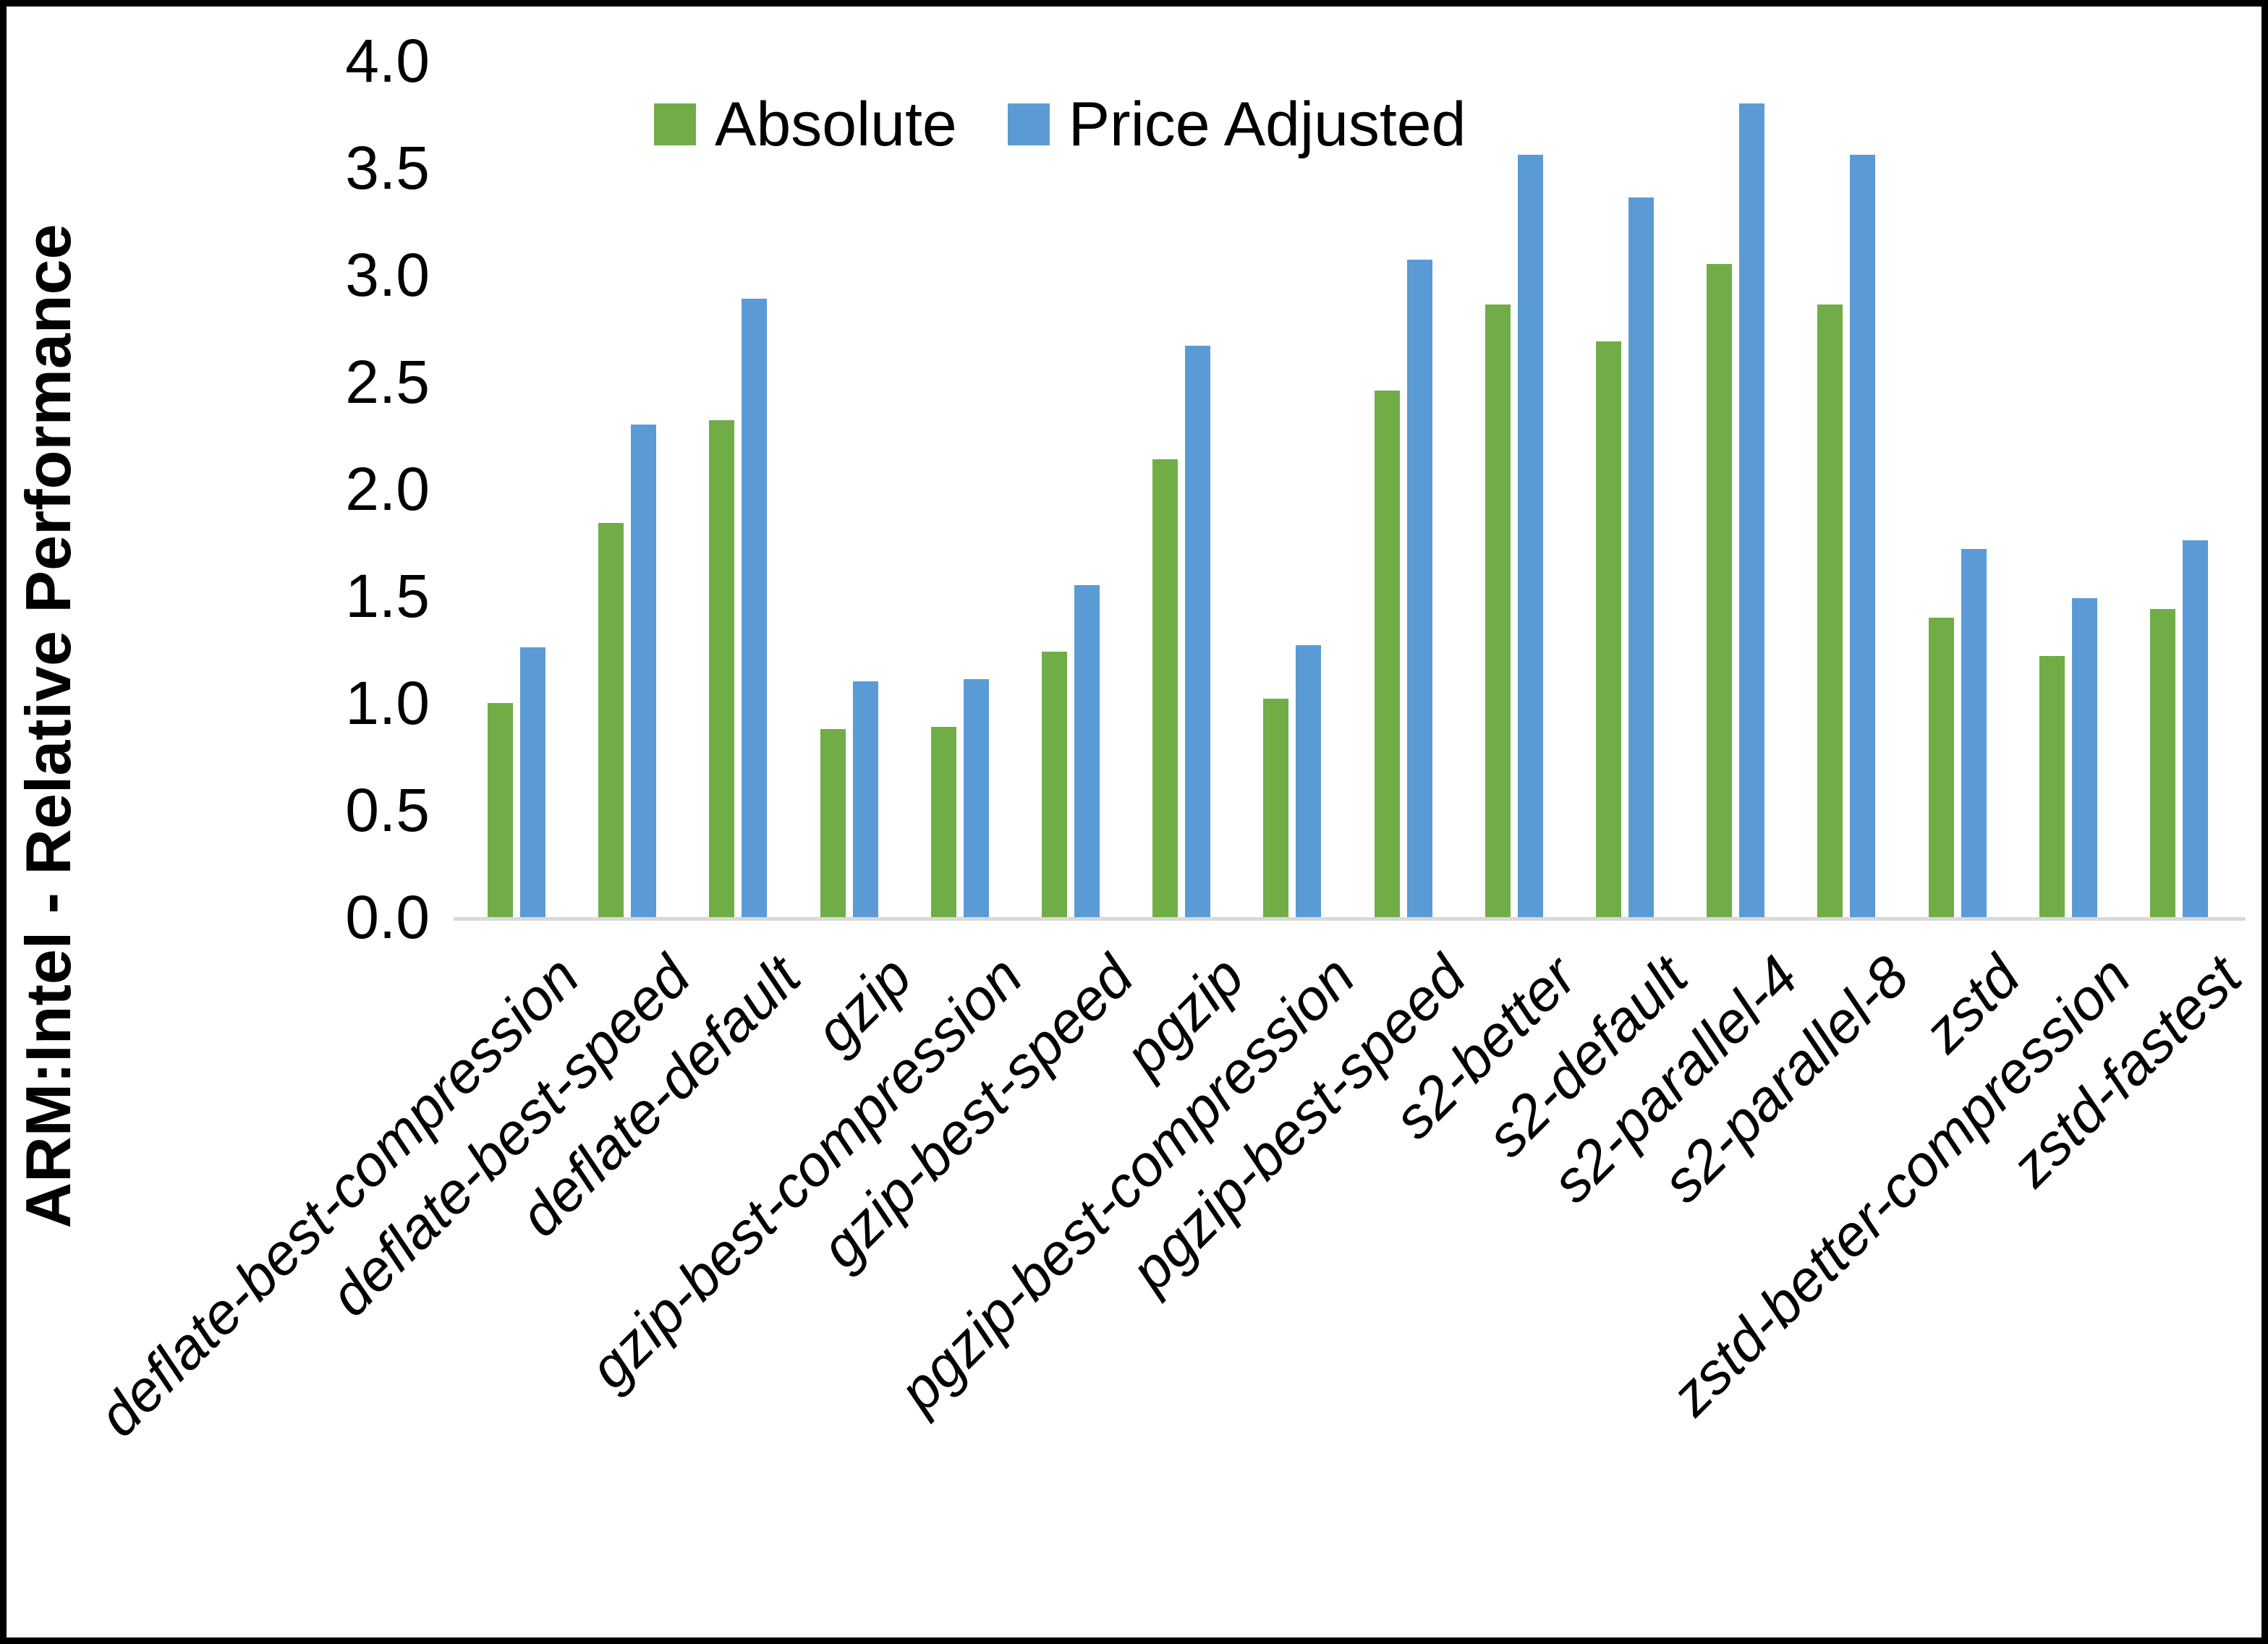  I want to click on legend-item: Price Adjusted, so click(1236, 125).